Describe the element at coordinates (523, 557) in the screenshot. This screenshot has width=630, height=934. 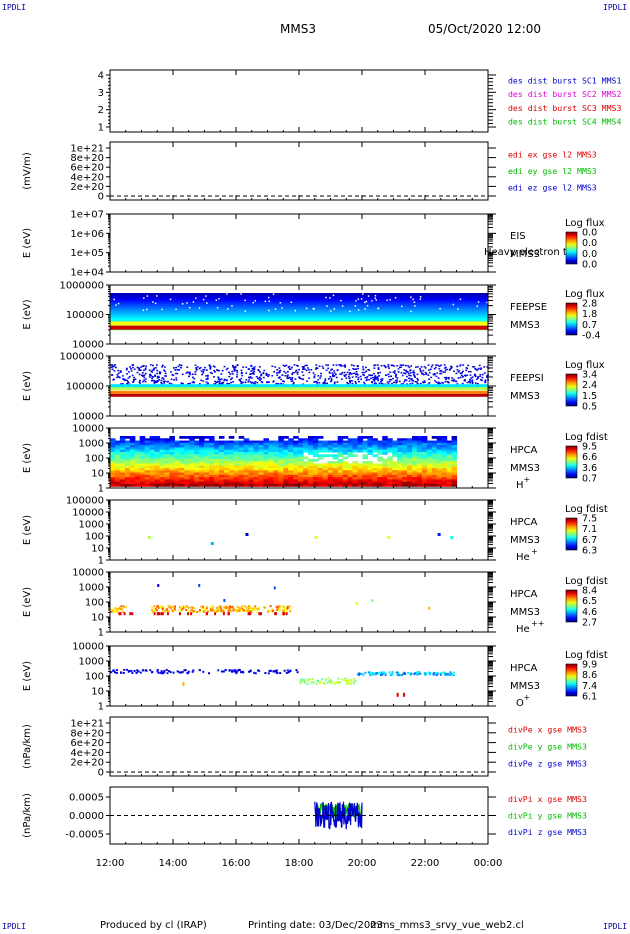
I see `species-label: He` at that location.